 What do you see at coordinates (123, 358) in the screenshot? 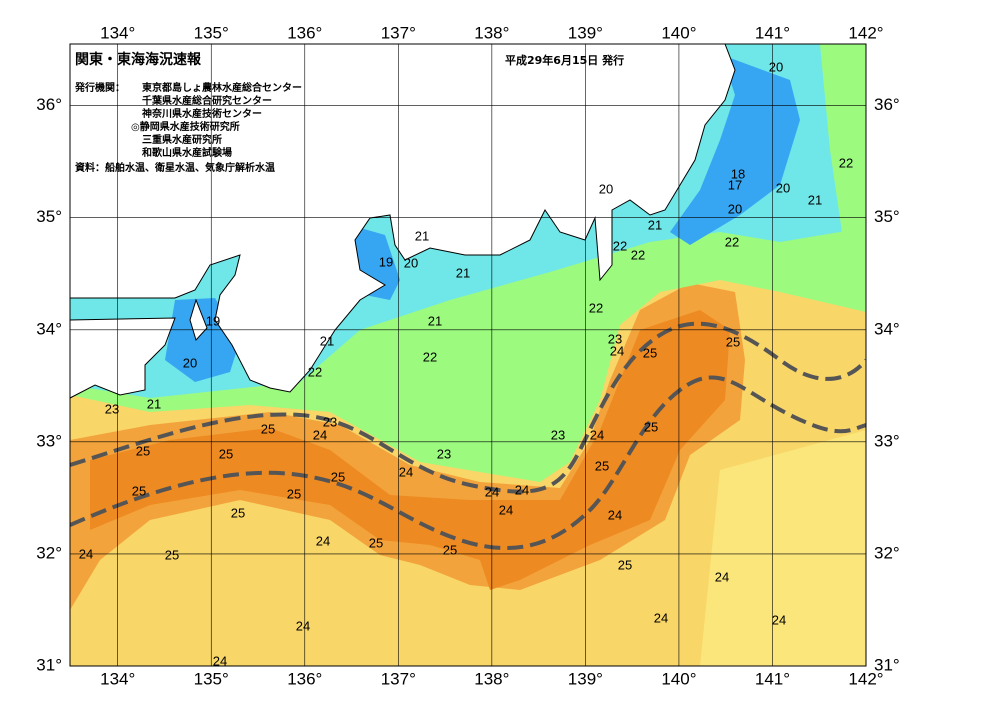
I see `land` at bounding box center [123, 358].